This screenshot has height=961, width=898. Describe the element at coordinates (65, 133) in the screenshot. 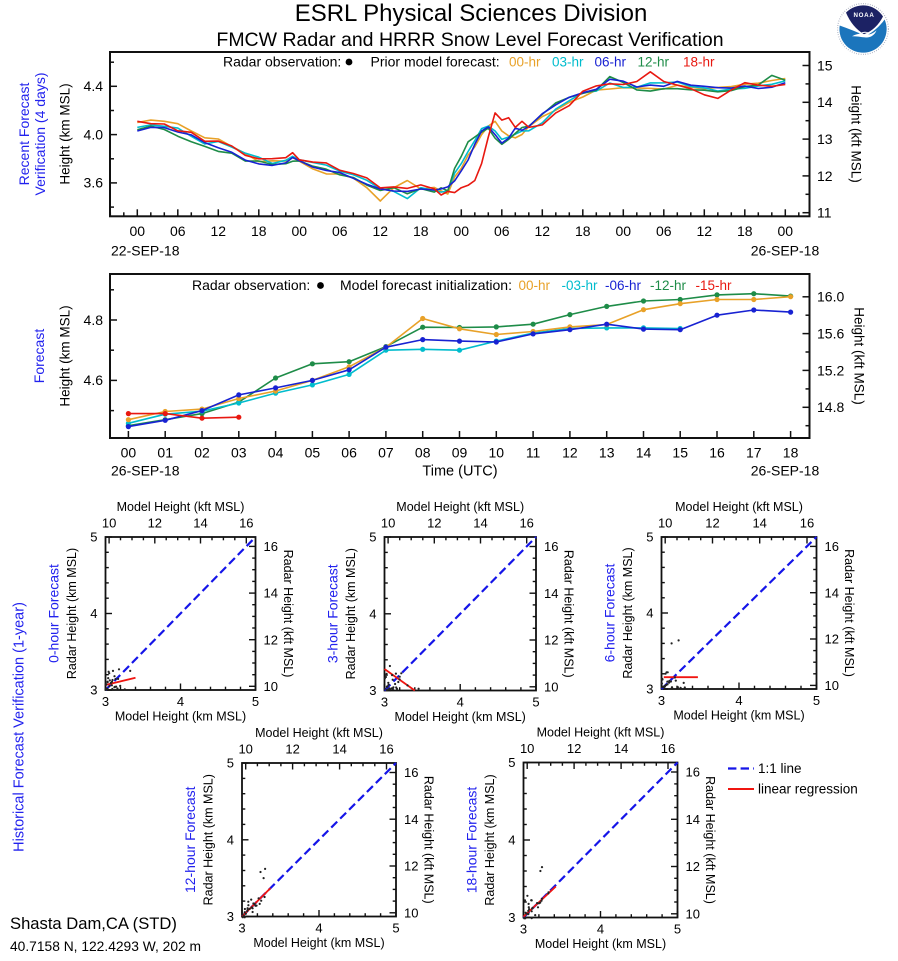

I see `svg-text: Height (km MSL)` at that location.